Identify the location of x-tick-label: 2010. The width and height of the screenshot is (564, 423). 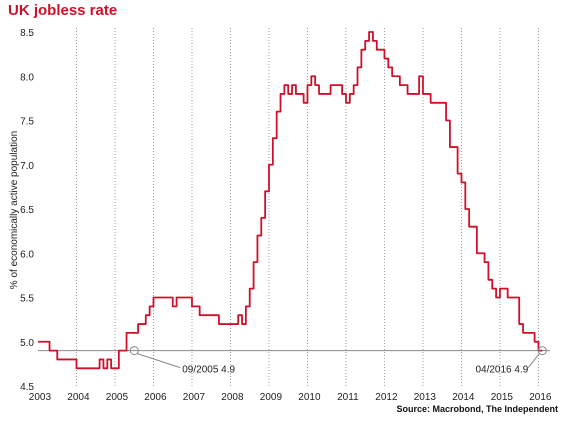
(309, 397).